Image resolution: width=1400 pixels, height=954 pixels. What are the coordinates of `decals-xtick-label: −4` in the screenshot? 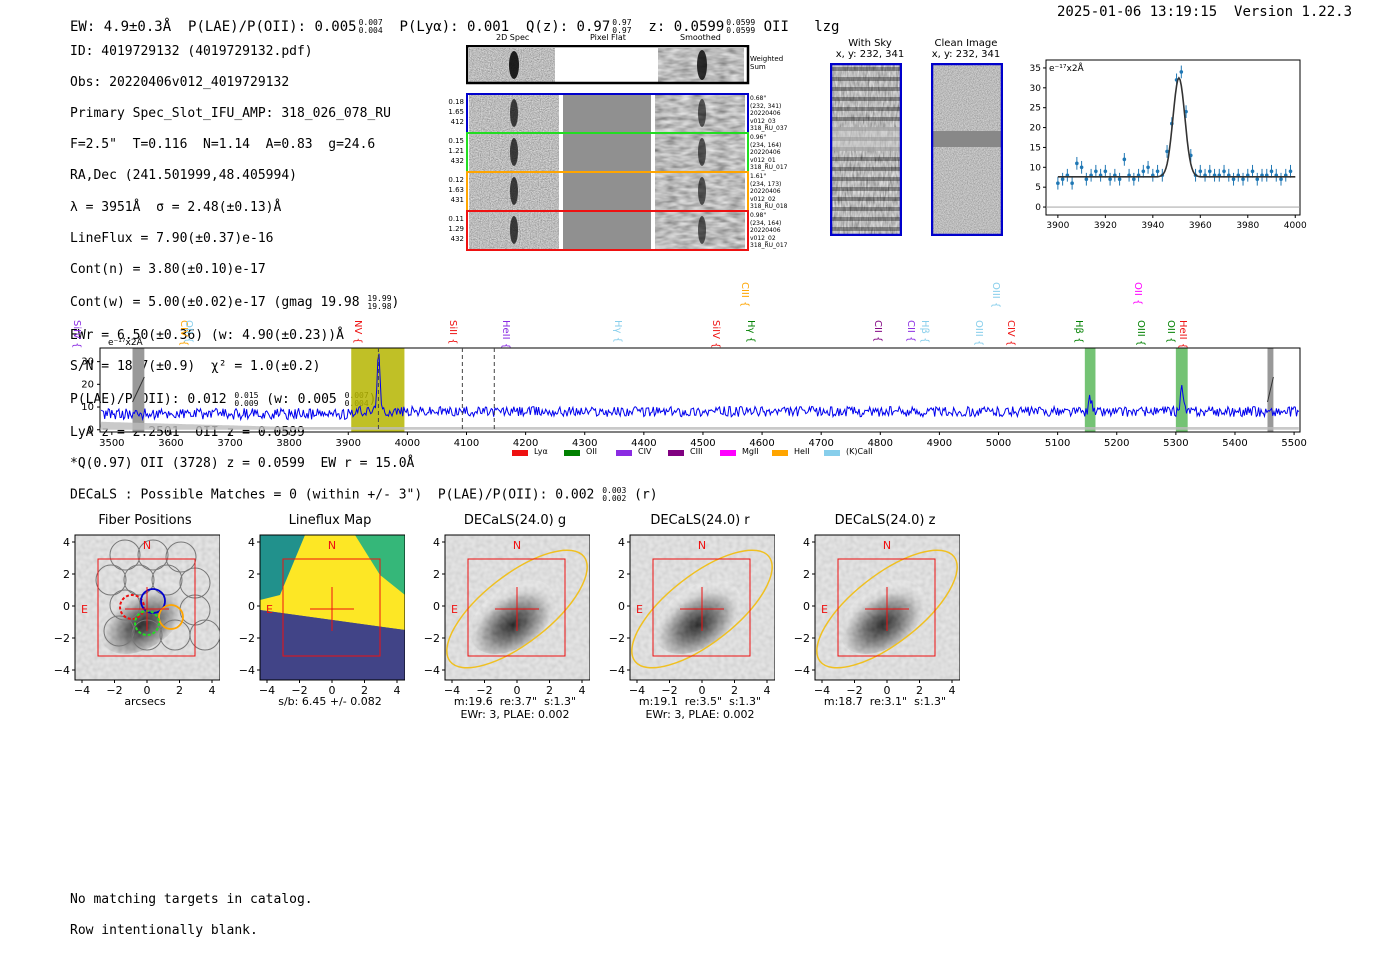 It's located at (822, 690).